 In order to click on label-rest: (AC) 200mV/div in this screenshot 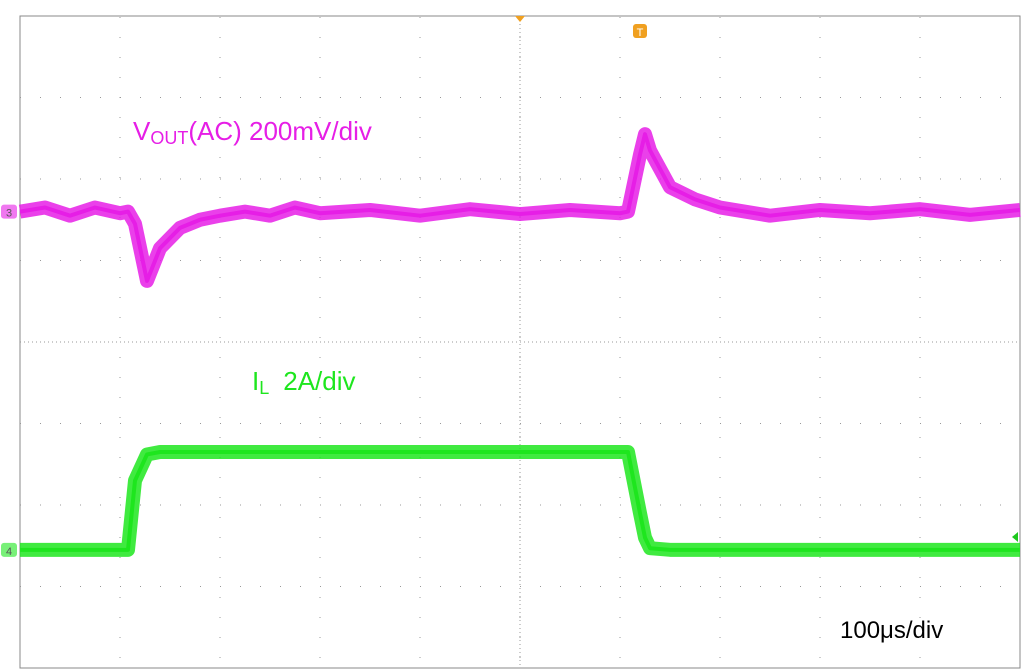, I will do `click(280, 131)`.